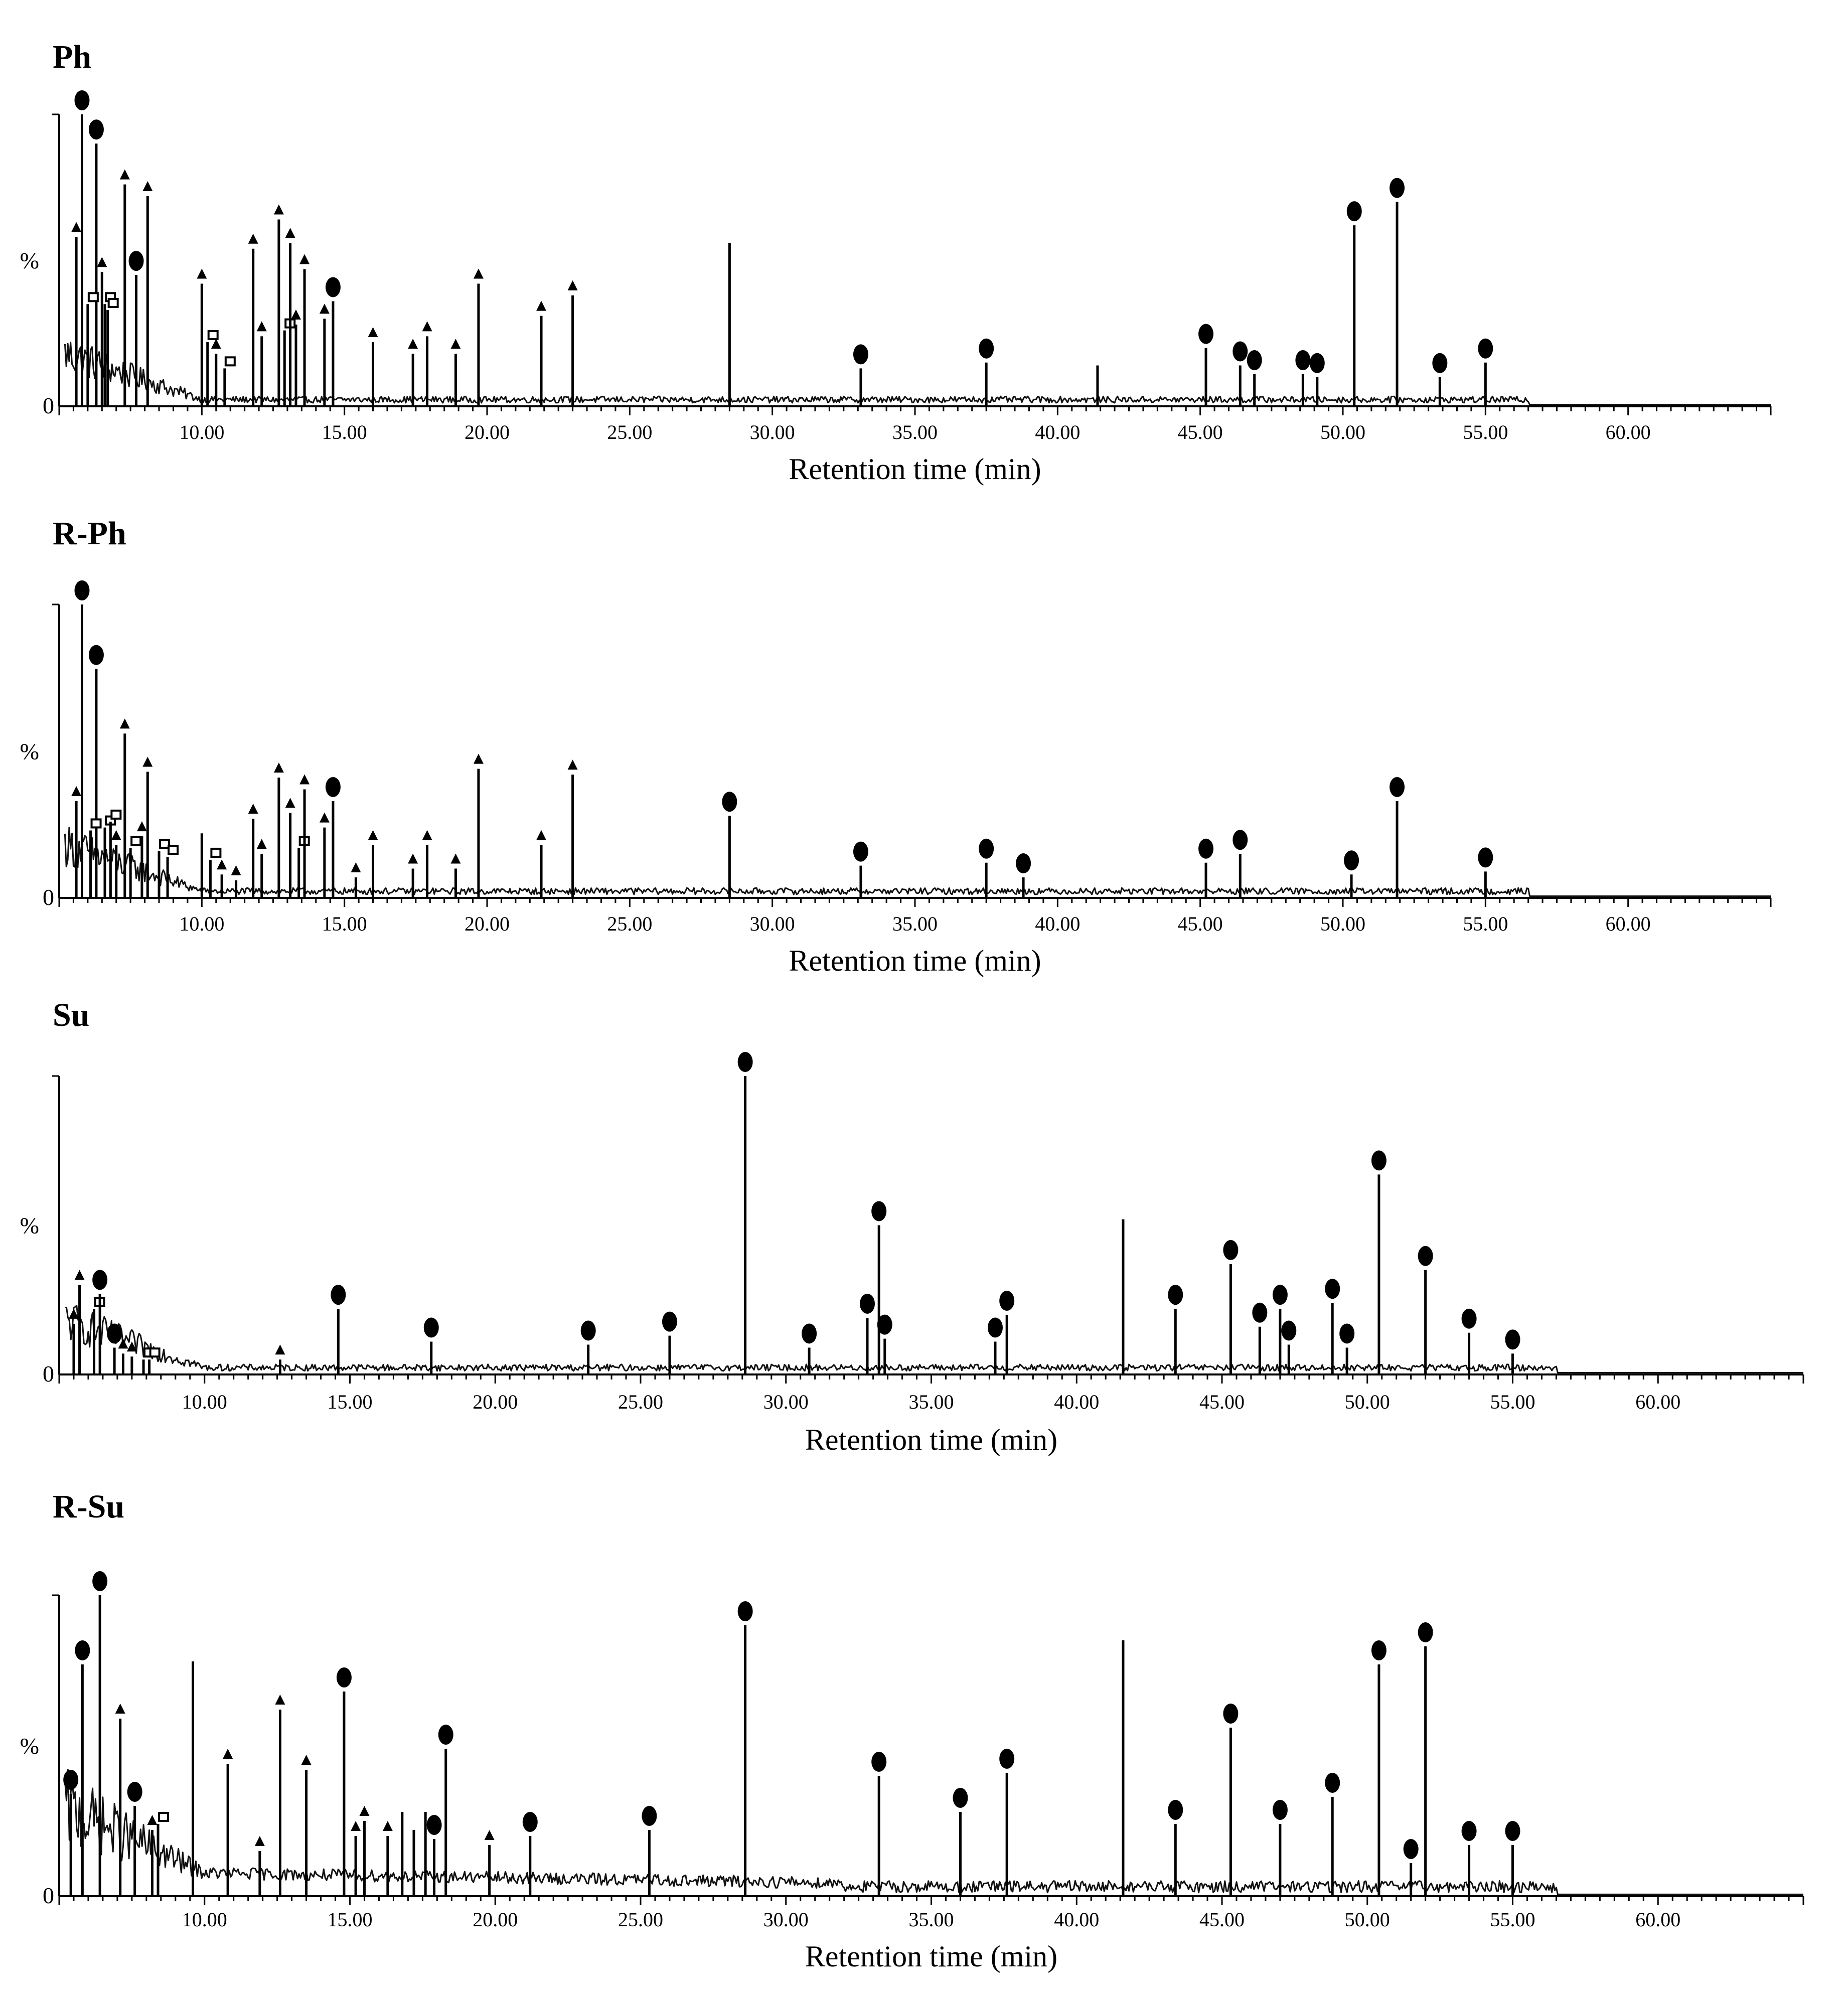  I want to click on panel-title: R-Su, so click(88, 1507).